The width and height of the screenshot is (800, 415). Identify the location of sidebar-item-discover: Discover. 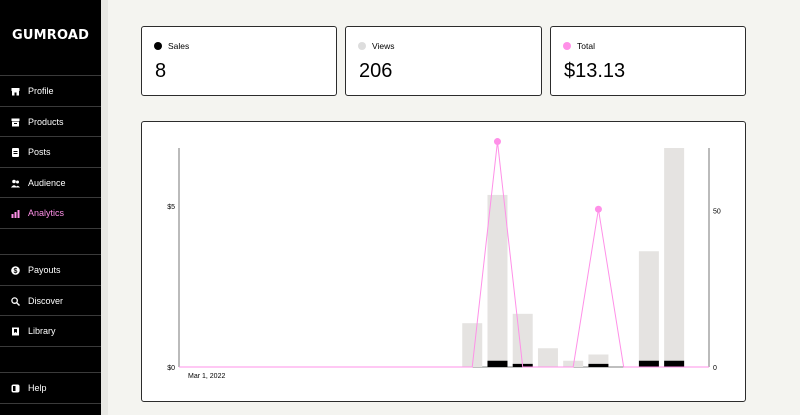
(50, 301).